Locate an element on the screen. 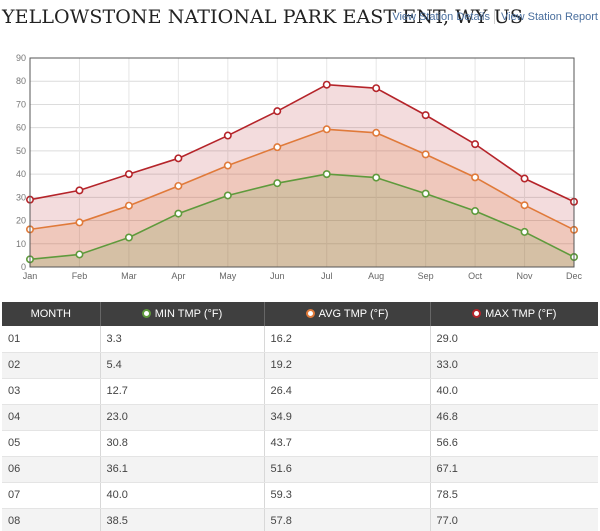  y-tick-label: 40 is located at coordinates (21, 174).